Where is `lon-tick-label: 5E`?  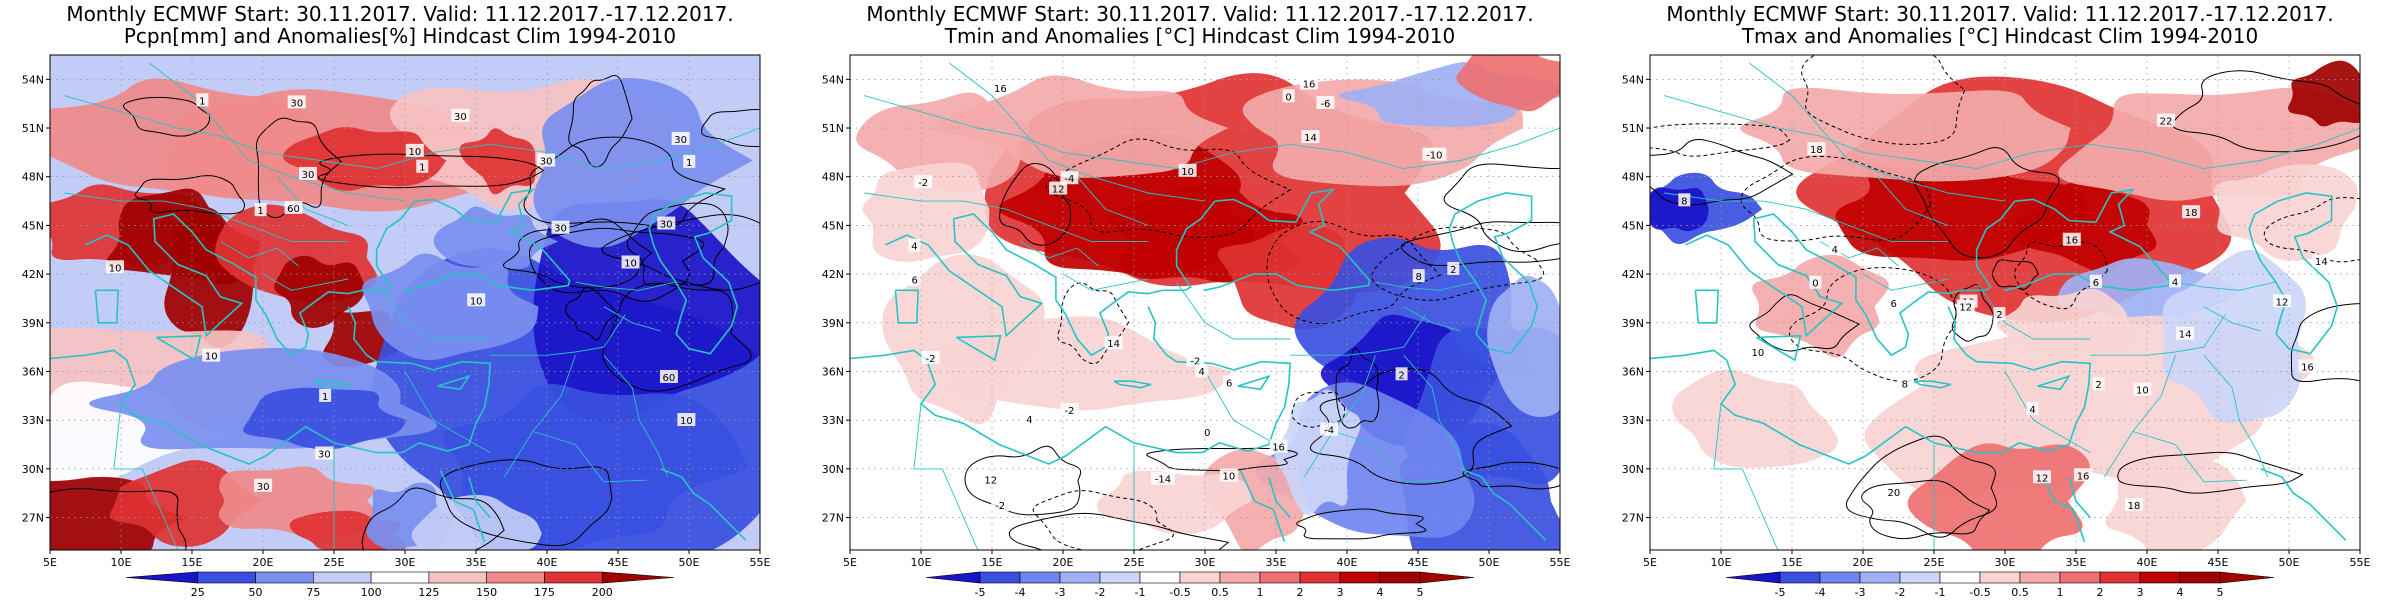
lon-tick-label: 5E is located at coordinates (50, 562).